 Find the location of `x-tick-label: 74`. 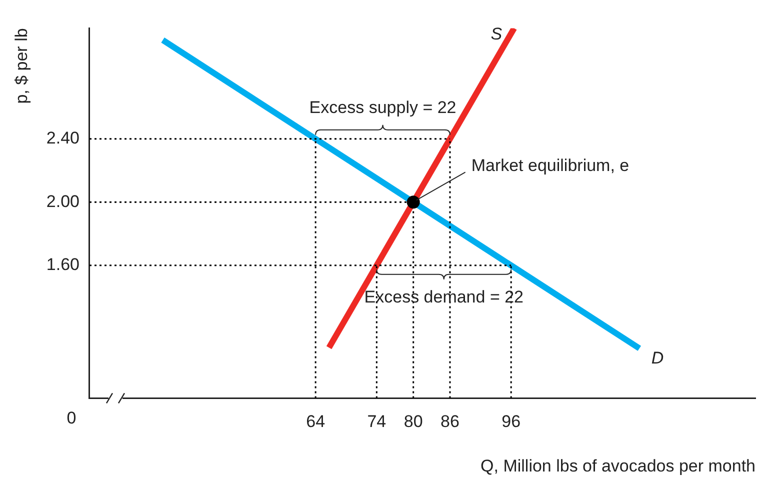

x-tick-label: 74 is located at coordinates (376, 422).